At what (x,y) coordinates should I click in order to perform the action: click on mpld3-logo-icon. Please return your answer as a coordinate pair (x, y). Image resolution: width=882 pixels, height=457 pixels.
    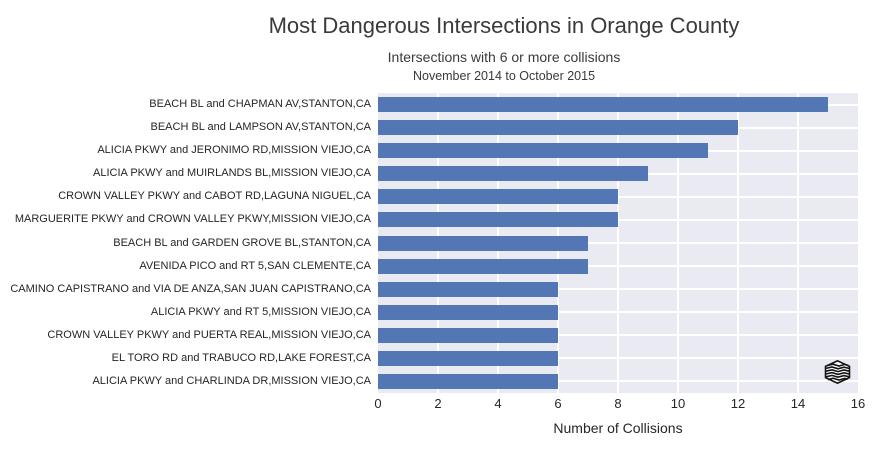
    Looking at the image, I should click on (837, 372).